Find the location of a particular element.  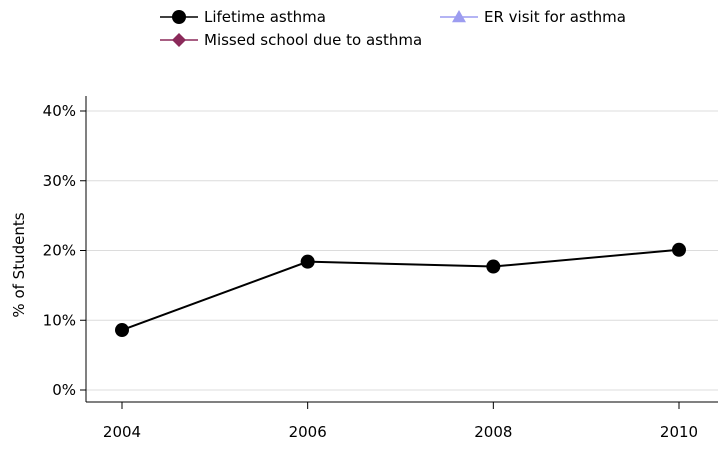

y-tick-label: 0% is located at coordinates (64, 390).